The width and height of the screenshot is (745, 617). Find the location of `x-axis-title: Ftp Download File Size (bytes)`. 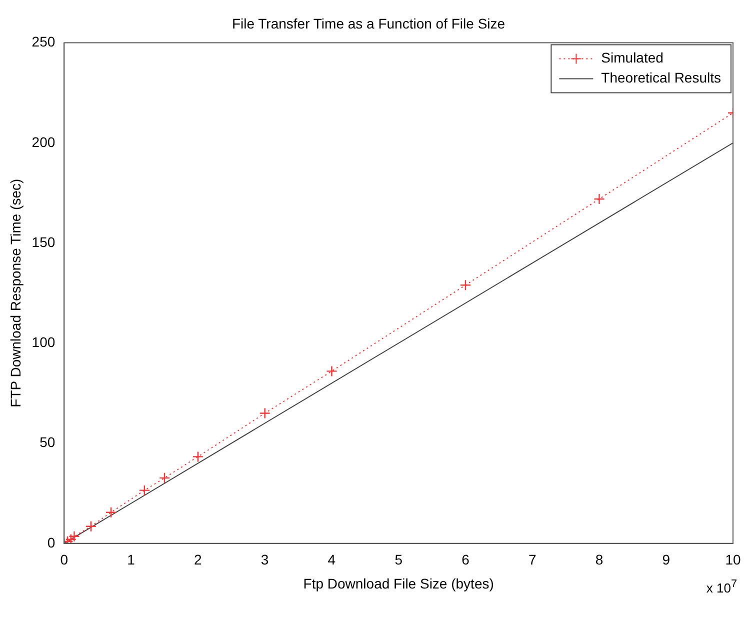

x-axis-title: Ftp Download File Size (bytes) is located at coordinates (398, 583).